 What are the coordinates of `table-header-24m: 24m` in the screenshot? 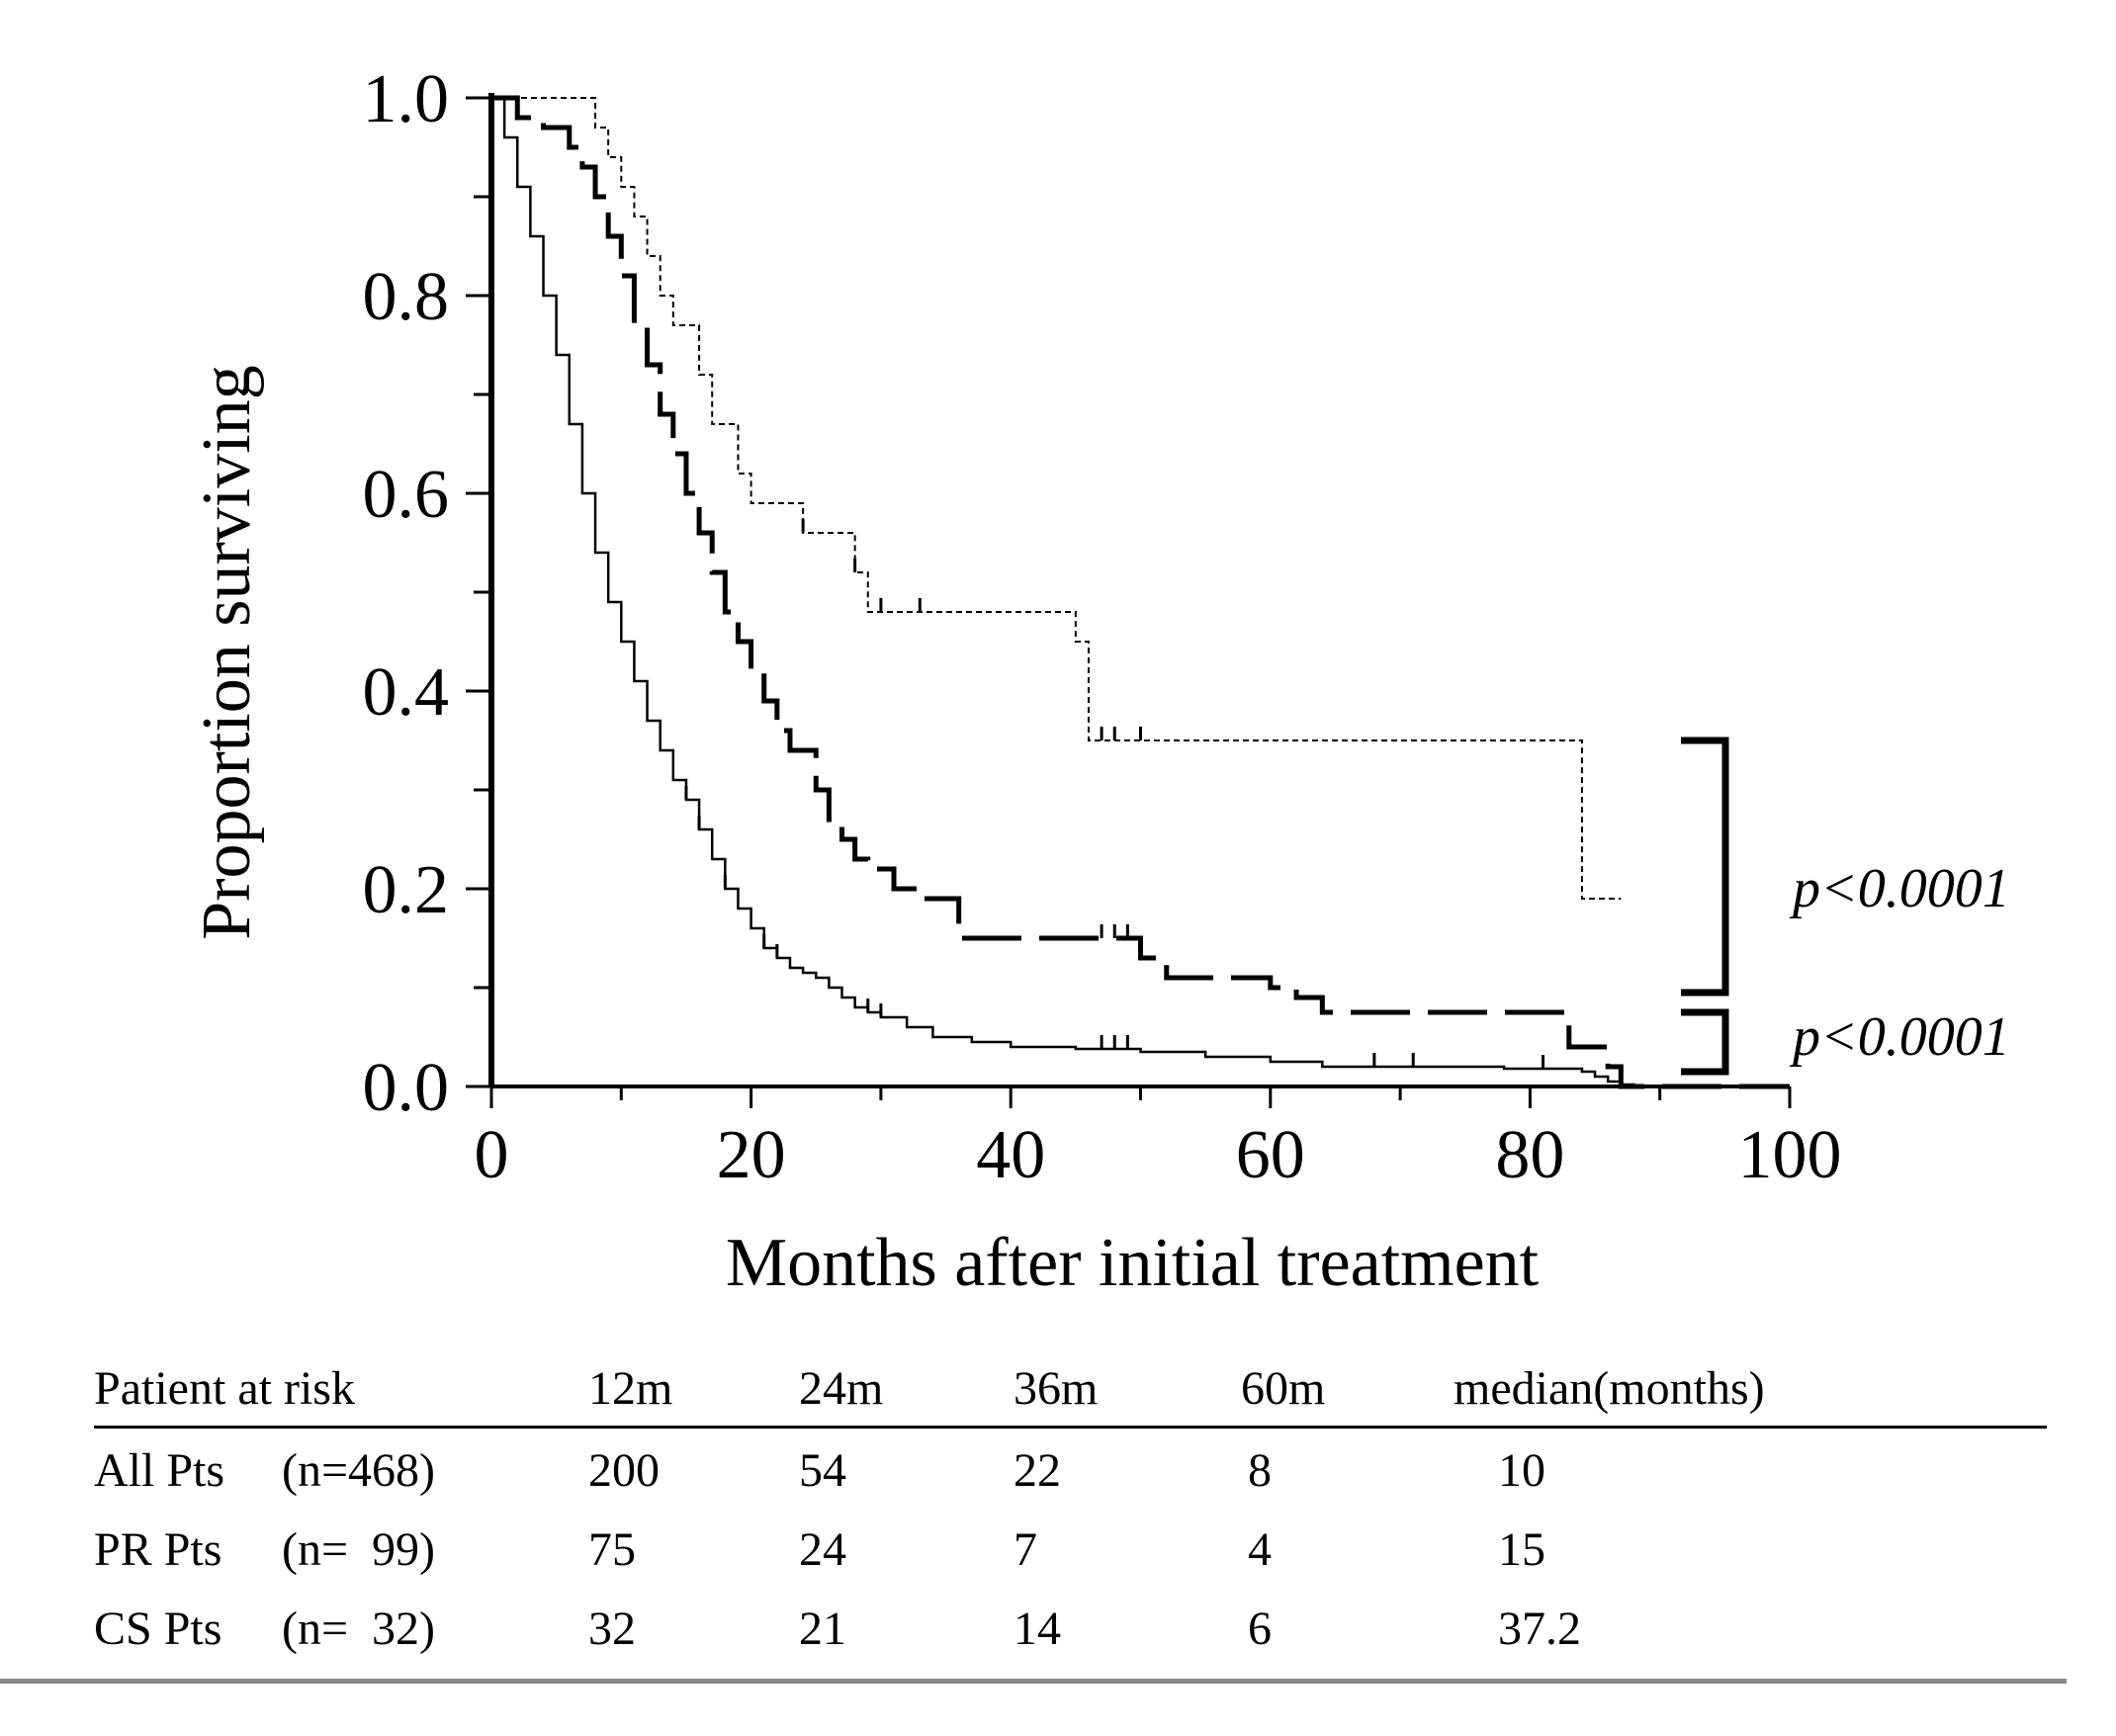 It's located at (842, 1388).